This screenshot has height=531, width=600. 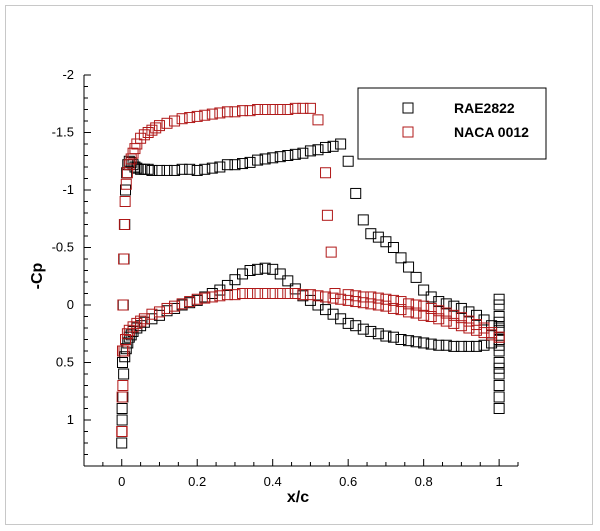 I want to click on legend-label: NACA 0012, so click(x=491, y=132).